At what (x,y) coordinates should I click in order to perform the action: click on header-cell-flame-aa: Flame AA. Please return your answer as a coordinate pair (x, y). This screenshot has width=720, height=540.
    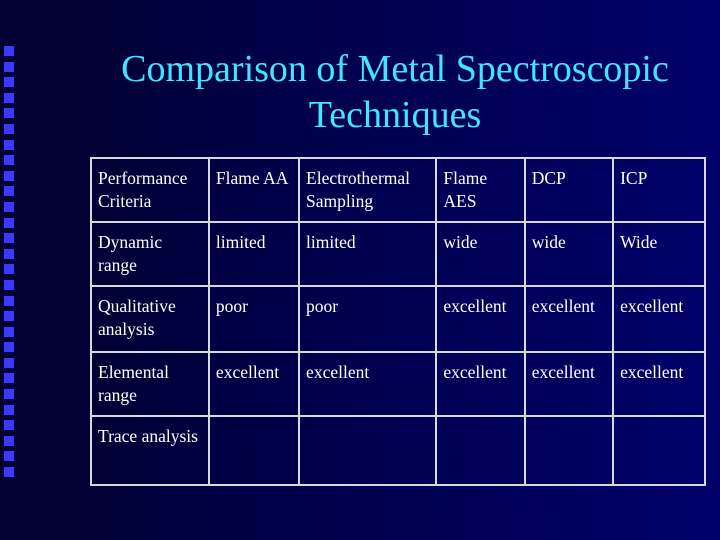
    Looking at the image, I should click on (254, 190).